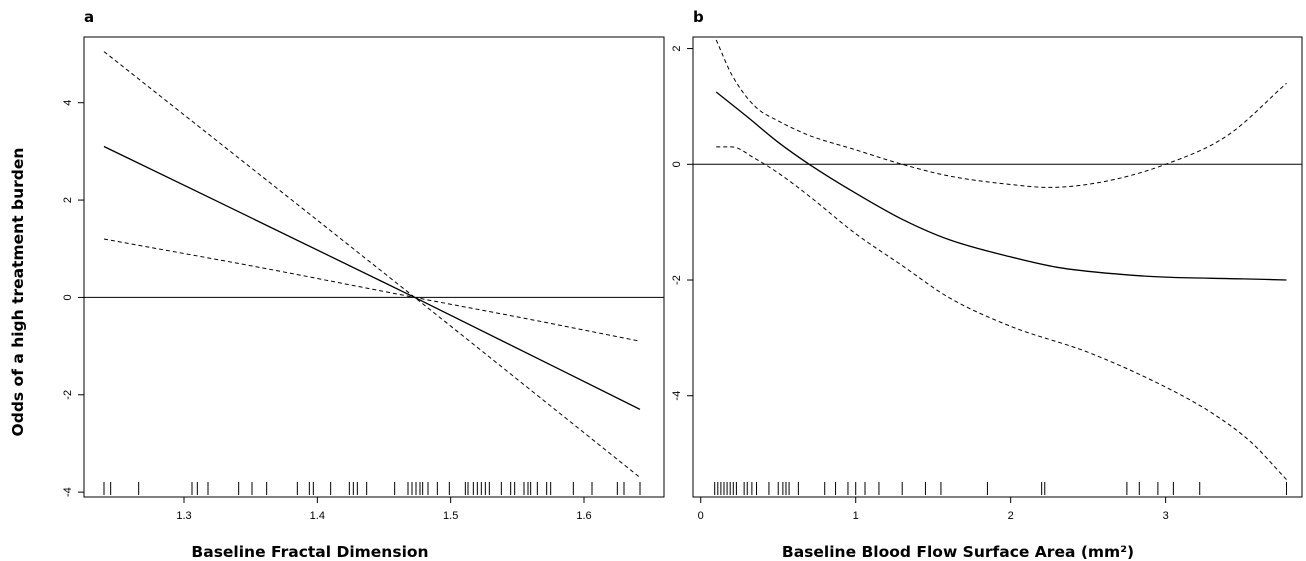  What do you see at coordinates (372, 290) in the screenshot?
I see `panel-a-lower-ci-line` at bounding box center [372, 290].